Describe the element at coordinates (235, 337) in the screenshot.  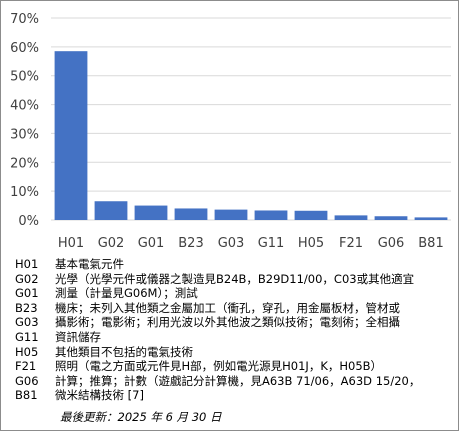
I see `legend-row-g11: G11 資訊儲存` at that location.